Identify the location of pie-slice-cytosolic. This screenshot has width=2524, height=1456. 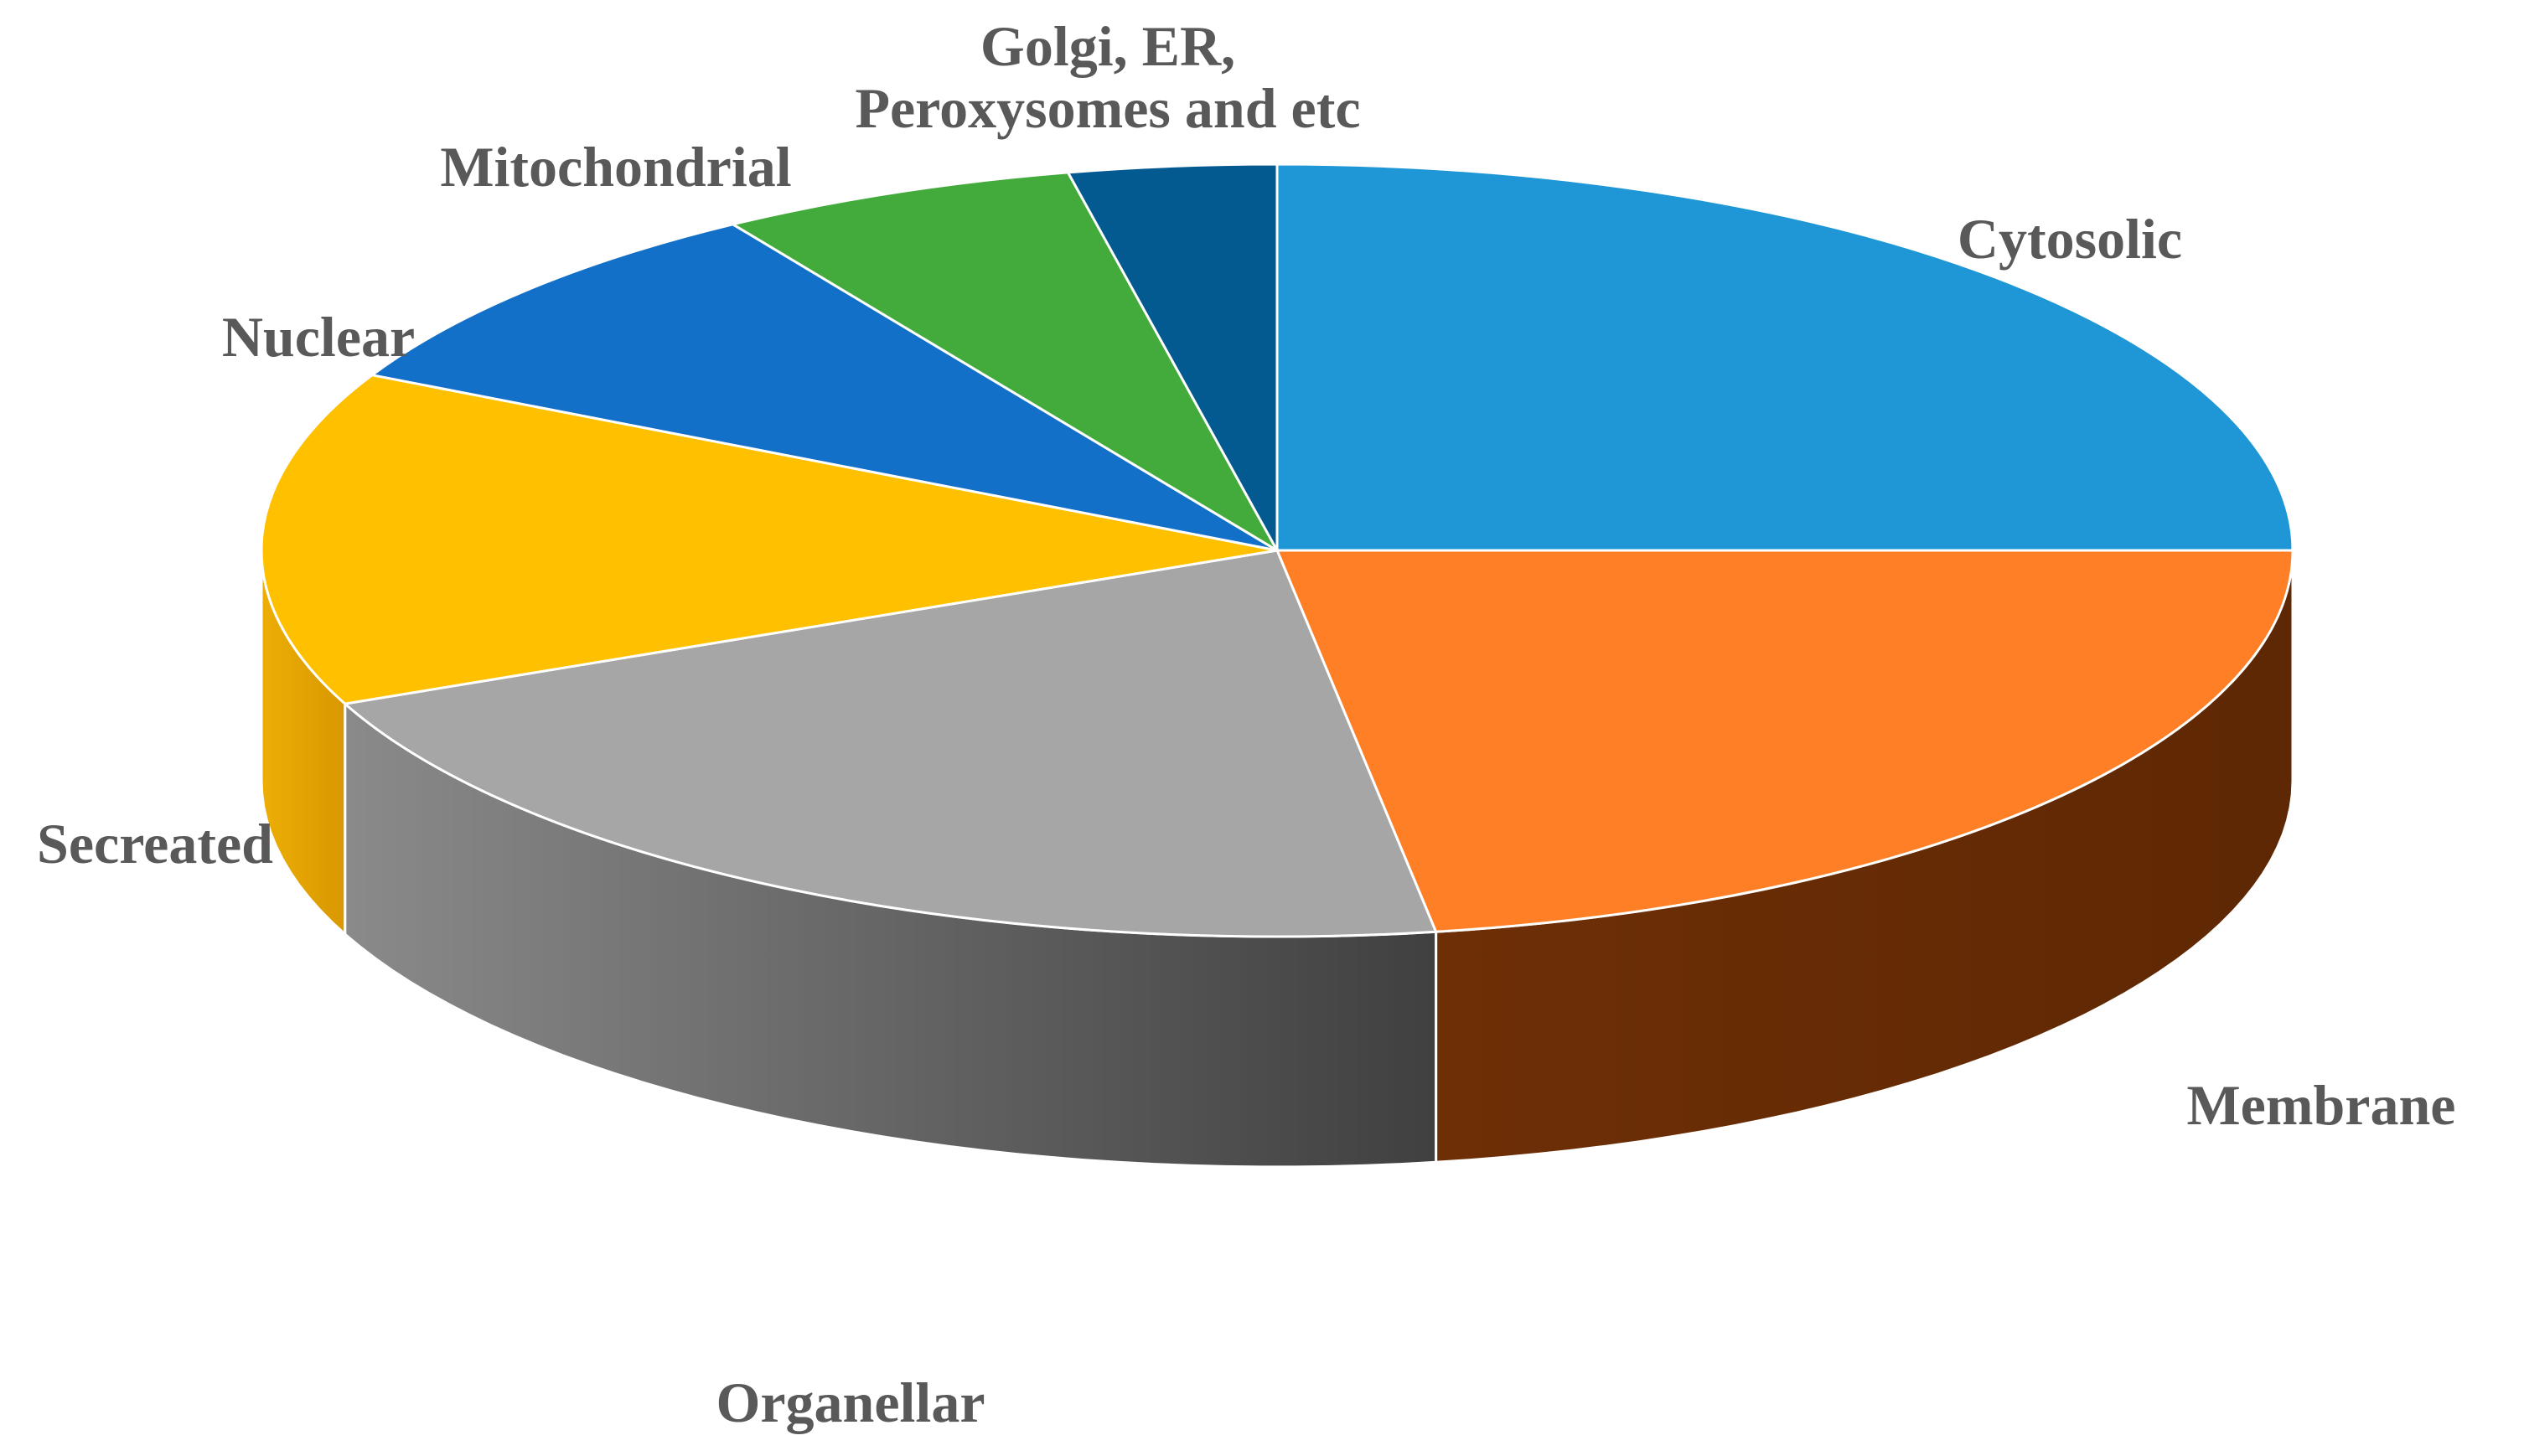
(1785, 357).